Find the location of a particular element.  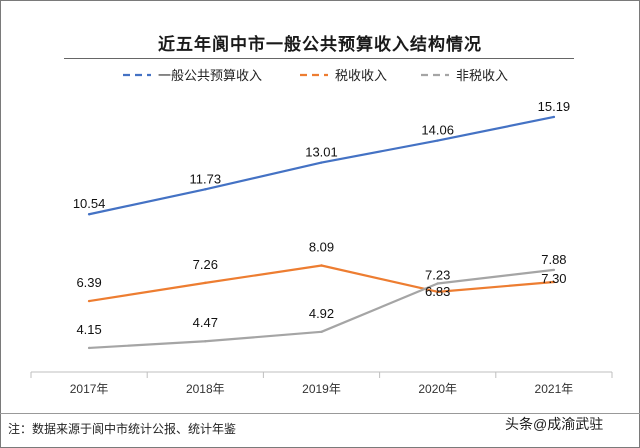

data-label: 7.30 is located at coordinates (553, 278).